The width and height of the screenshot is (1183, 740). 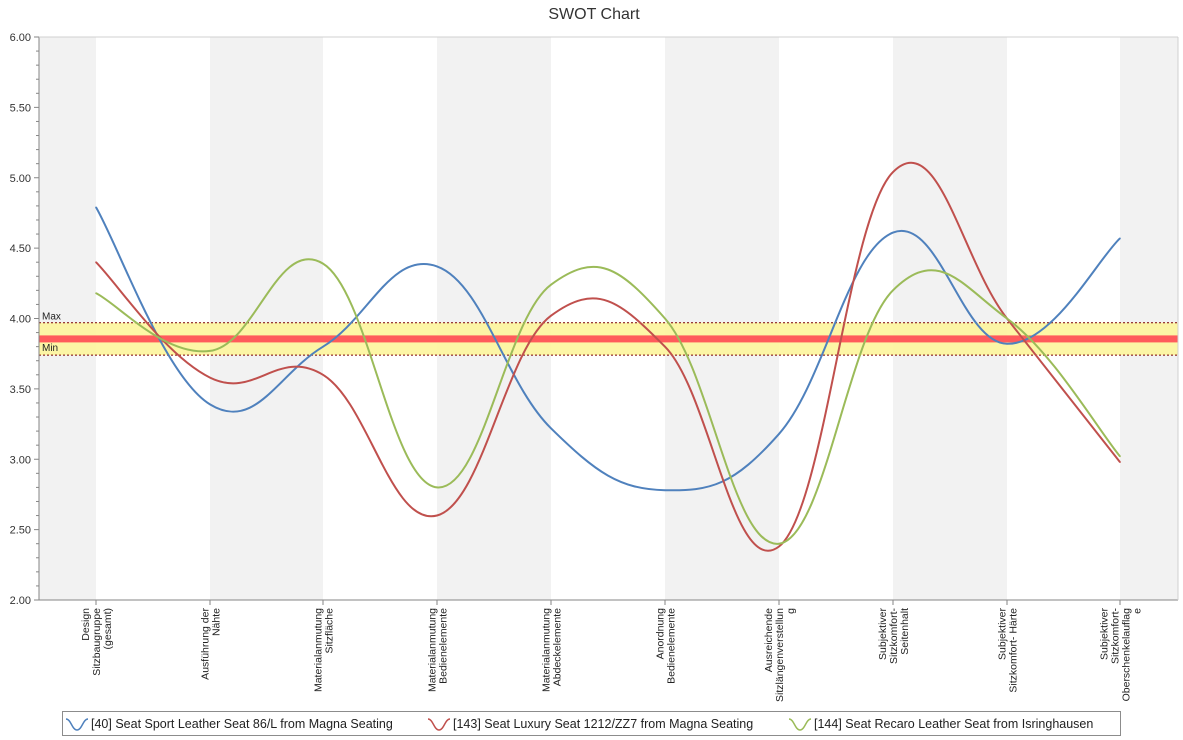 I want to click on x-category-line: e, so click(x=1138, y=611).